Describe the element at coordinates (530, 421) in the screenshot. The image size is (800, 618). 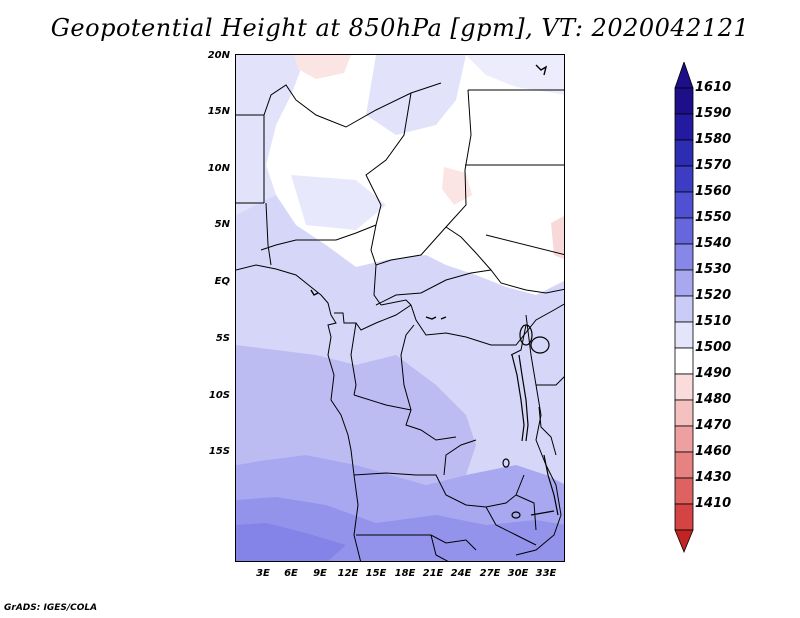
I see `lakes` at that location.